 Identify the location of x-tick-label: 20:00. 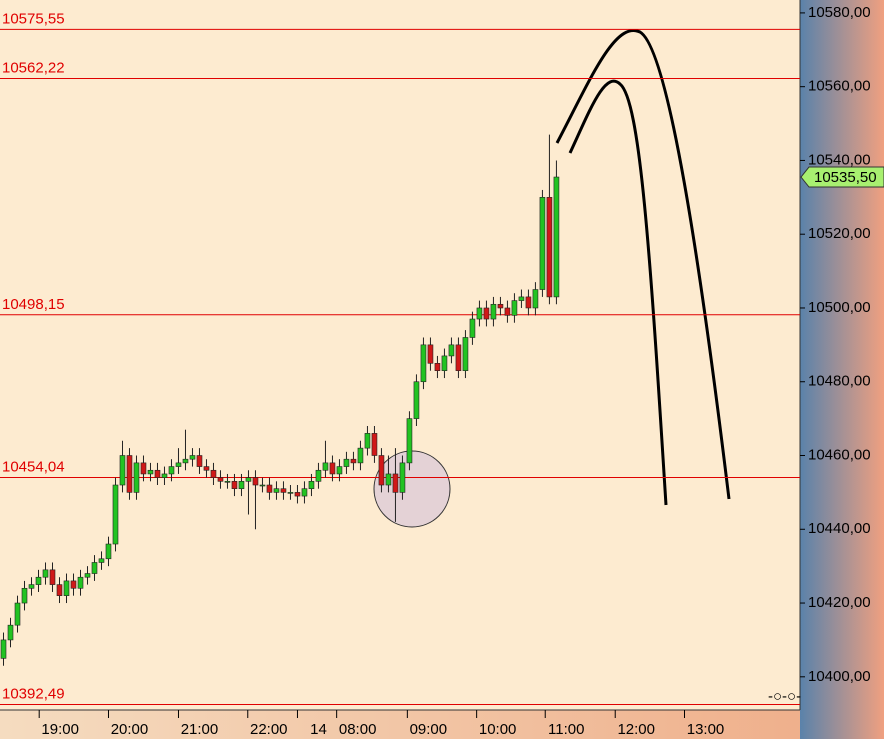
(130, 729).